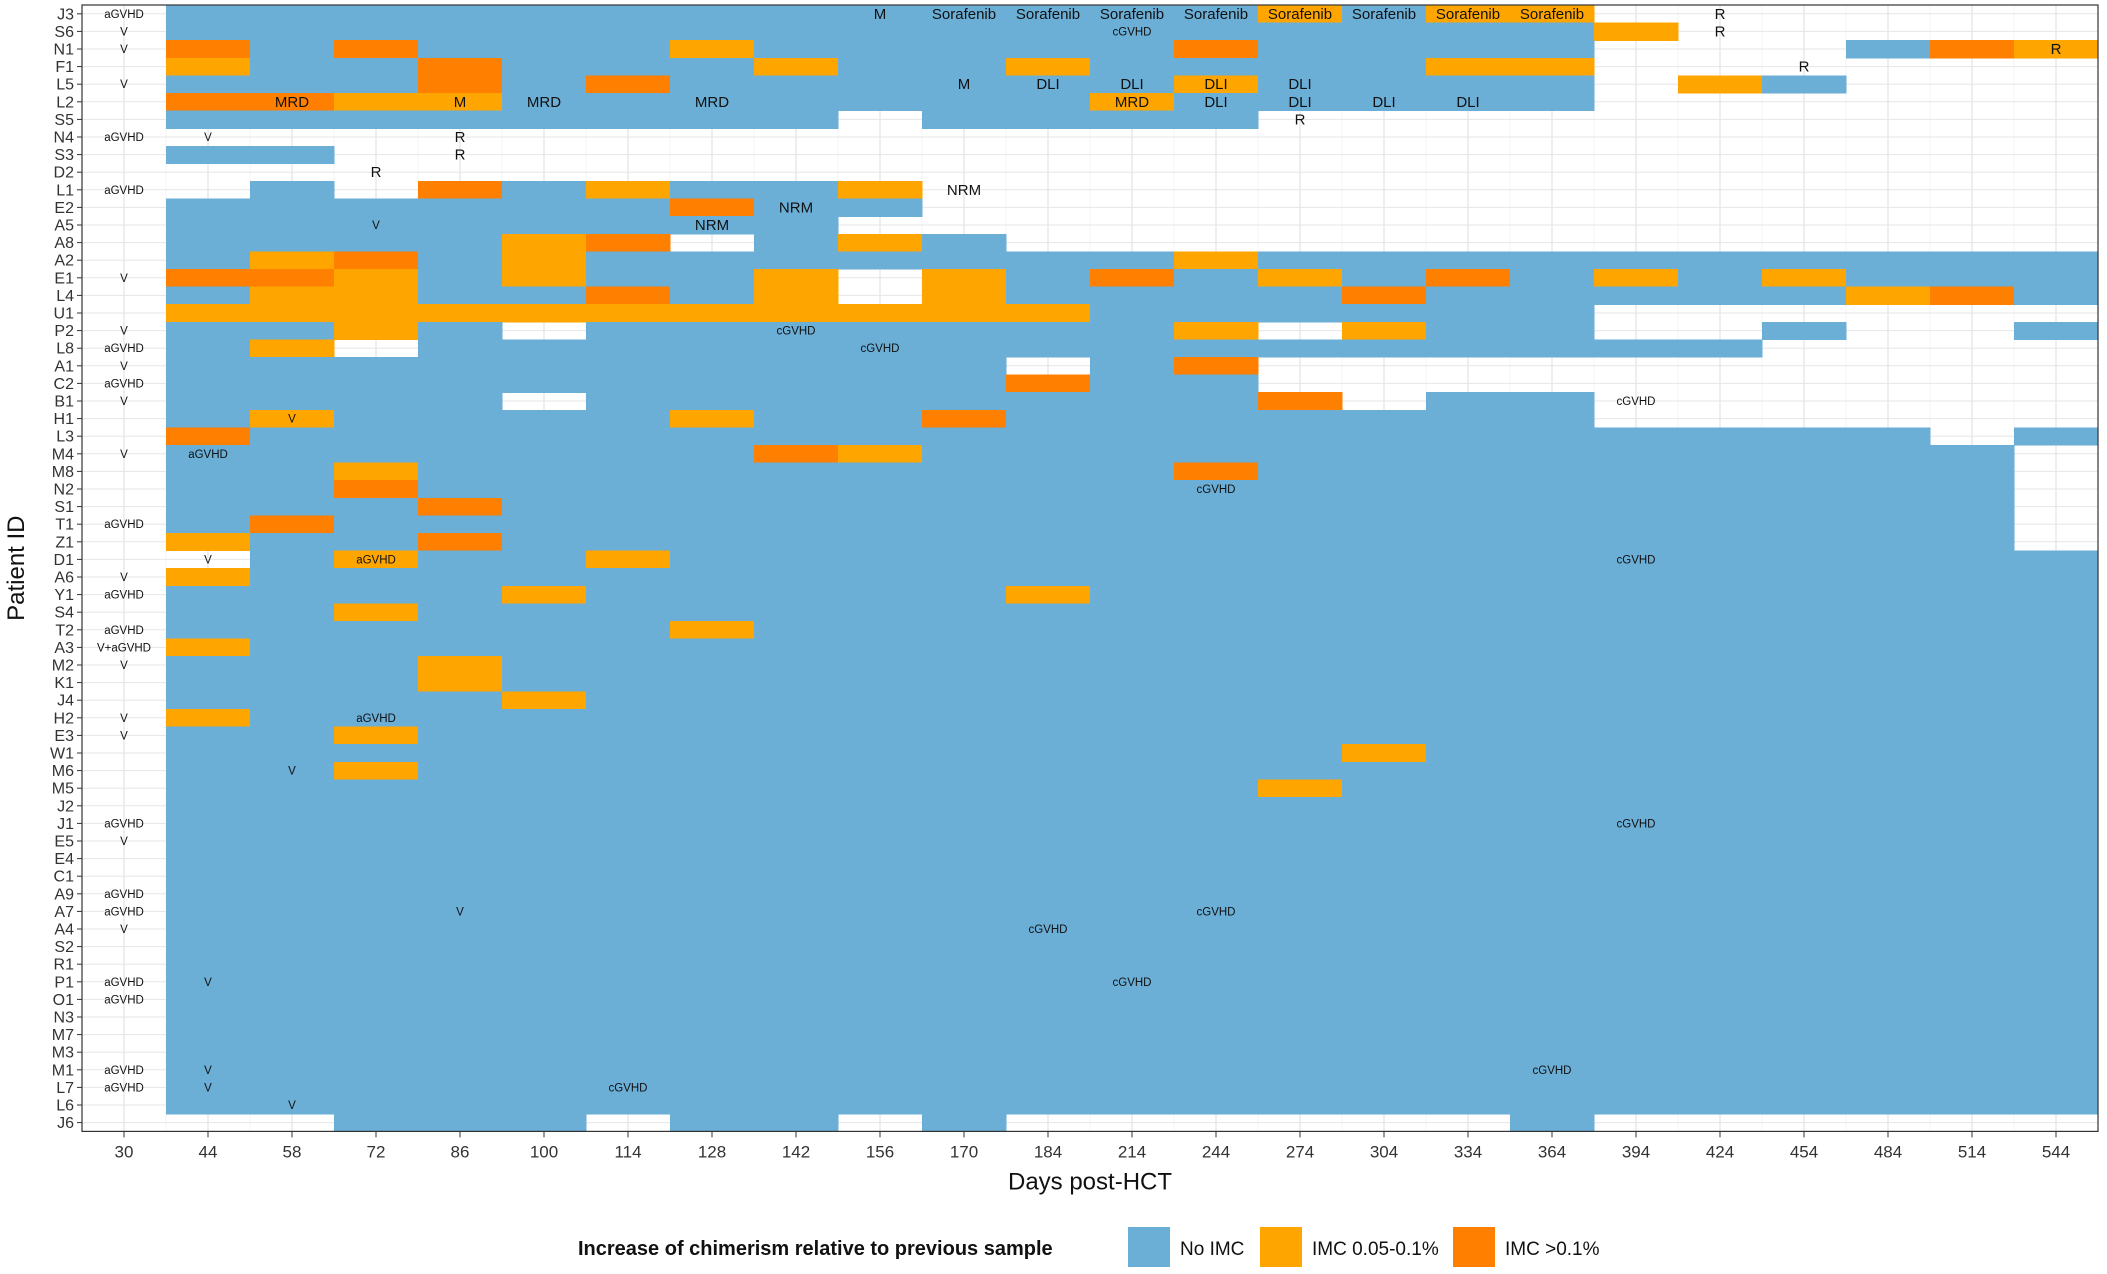 Image resolution: width=2107 pixels, height=1274 pixels. What do you see at coordinates (1300, 14) in the screenshot?
I see `annotation-j3-274-sorafenib: Sorafenib` at bounding box center [1300, 14].